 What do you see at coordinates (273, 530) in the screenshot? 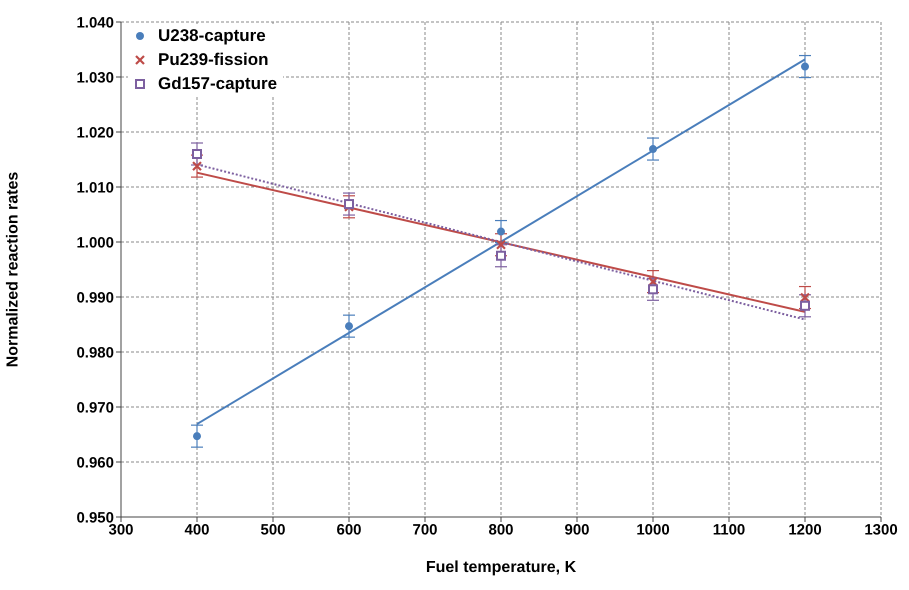
I see `x-tick-label: 500` at bounding box center [273, 530].